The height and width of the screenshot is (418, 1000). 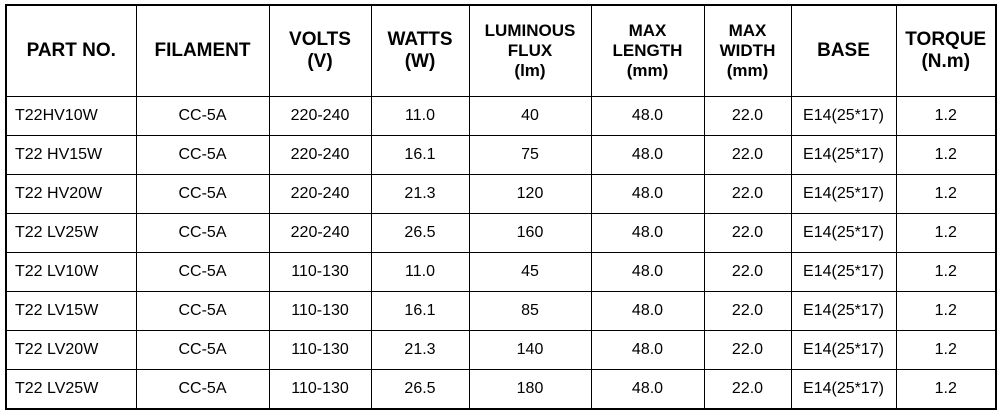 What do you see at coordinates (946, 61) in the screenshot?
I see `header-text: (N.m)` at bounding box center [946, 61].